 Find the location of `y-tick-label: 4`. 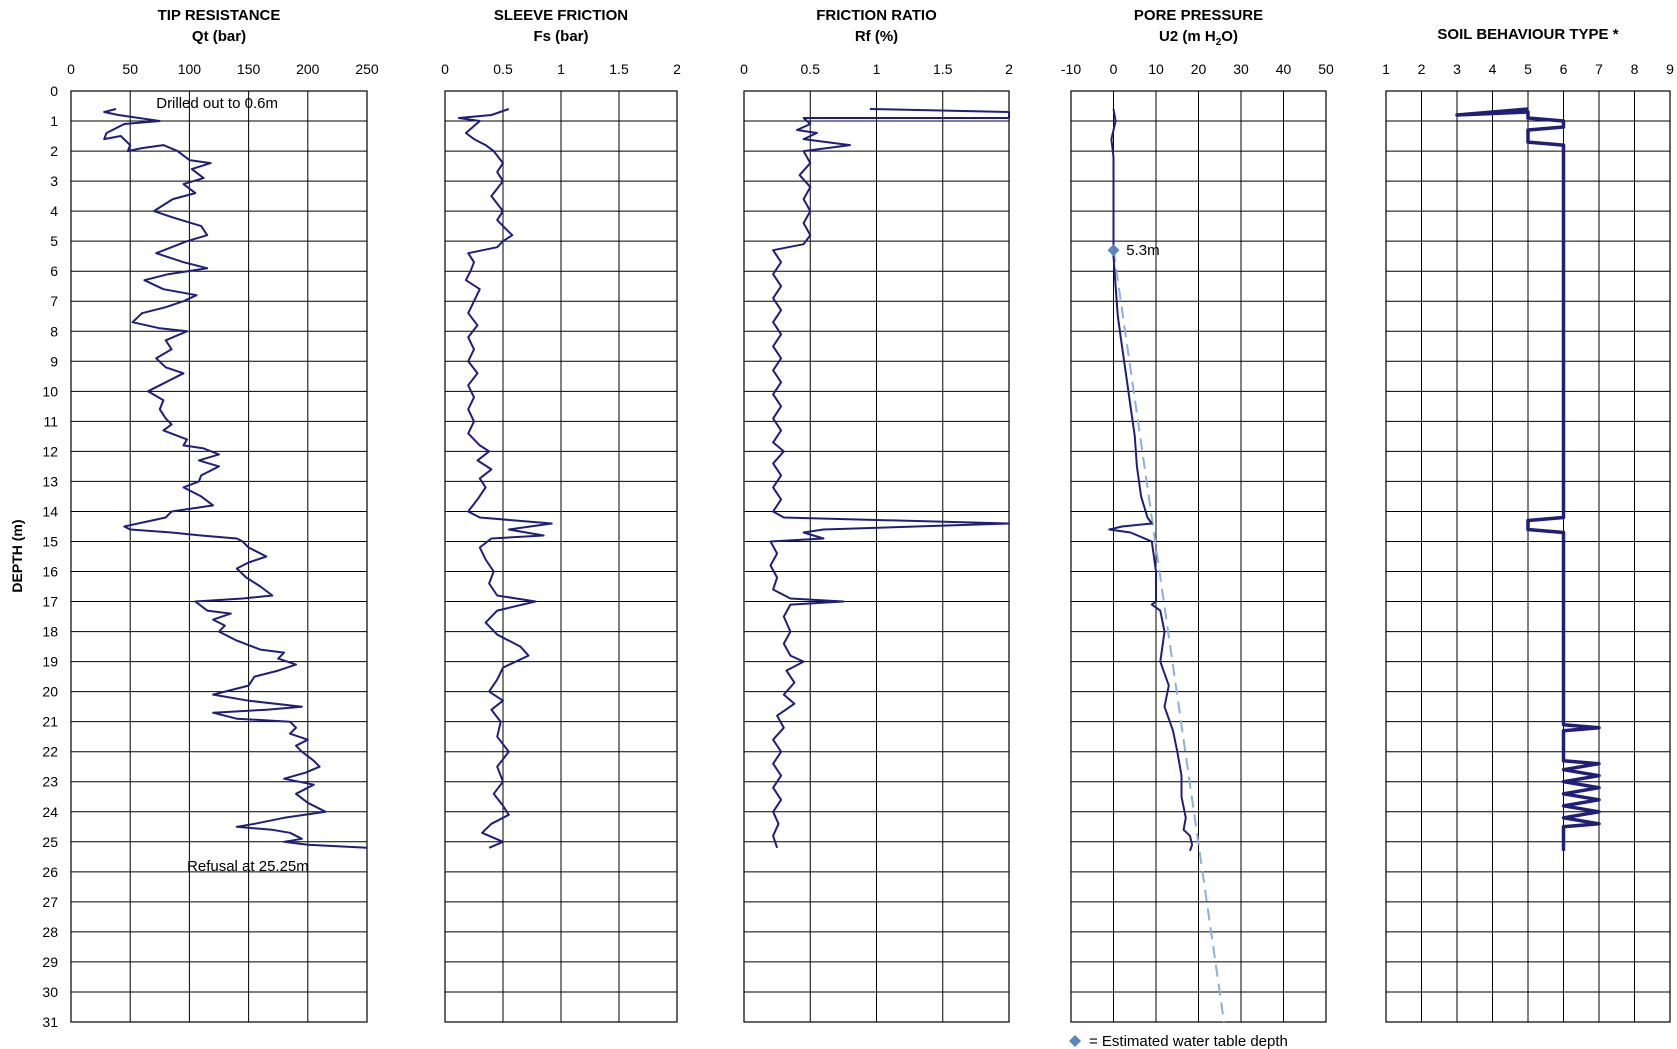

y-tick-label: 4 is located at coordinates (54, 211).